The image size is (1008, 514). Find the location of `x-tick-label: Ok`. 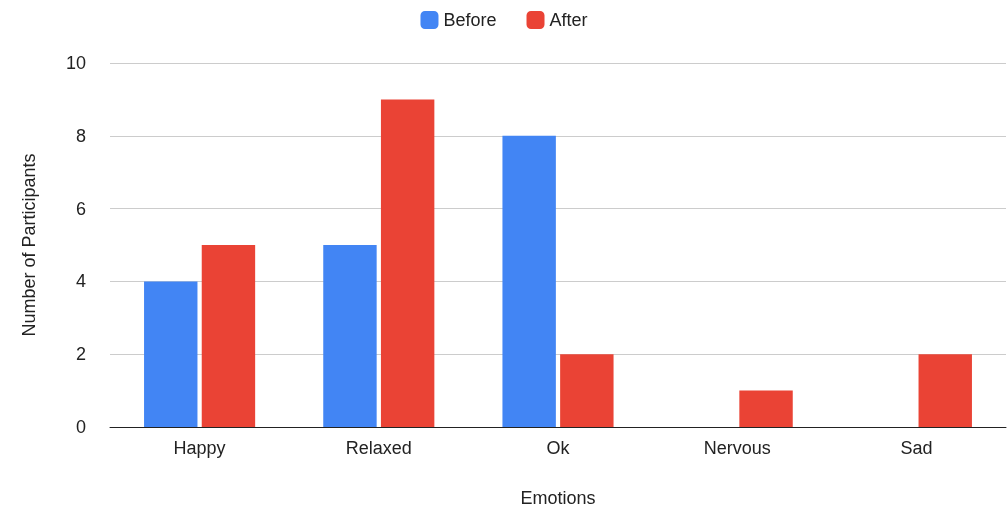

x-tick-label: Ok is located at coordinates (558, 448).